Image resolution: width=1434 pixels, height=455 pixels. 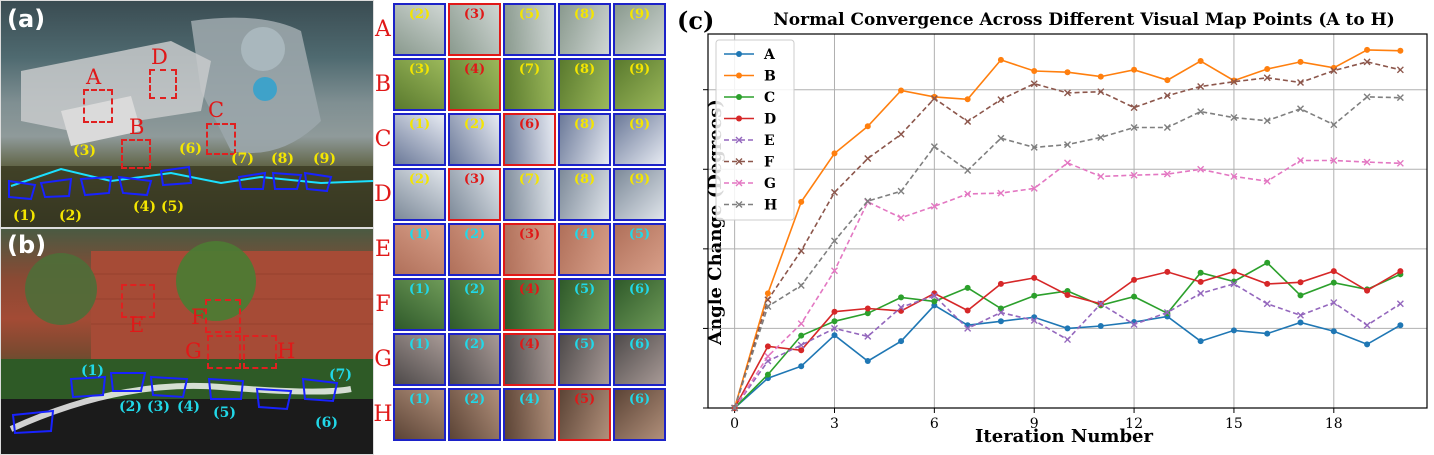 What do you see at coordinates (188, 407) in the screenshot?
I see `camera-label: (4)` at bounding box center [188, 407].